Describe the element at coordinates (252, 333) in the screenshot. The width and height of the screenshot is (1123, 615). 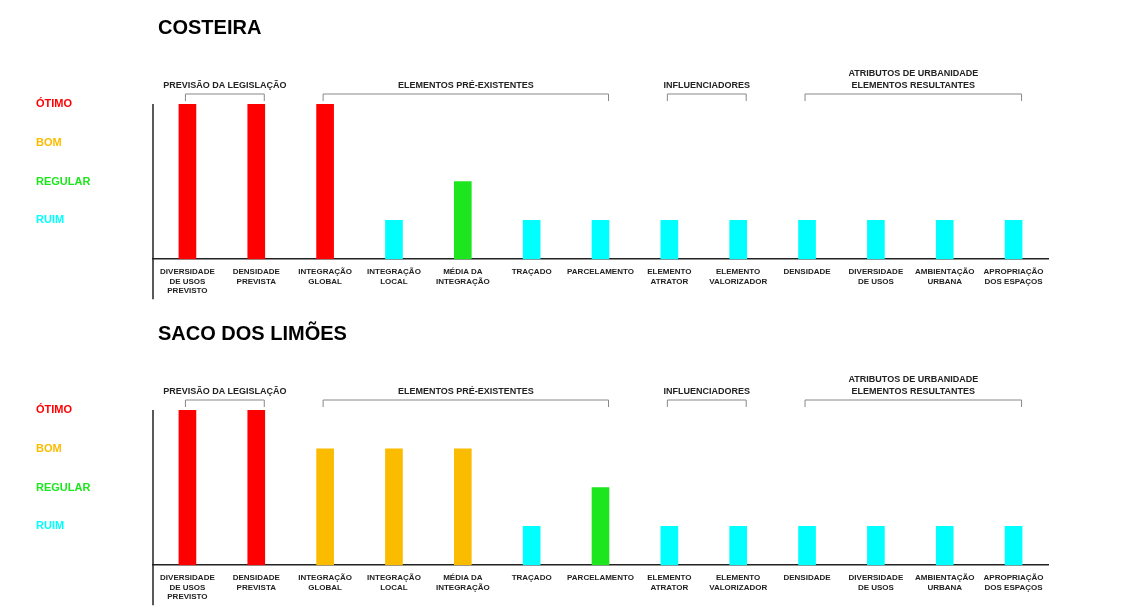
I see `chart-title: SACO DOS LIMÕES` at that location.